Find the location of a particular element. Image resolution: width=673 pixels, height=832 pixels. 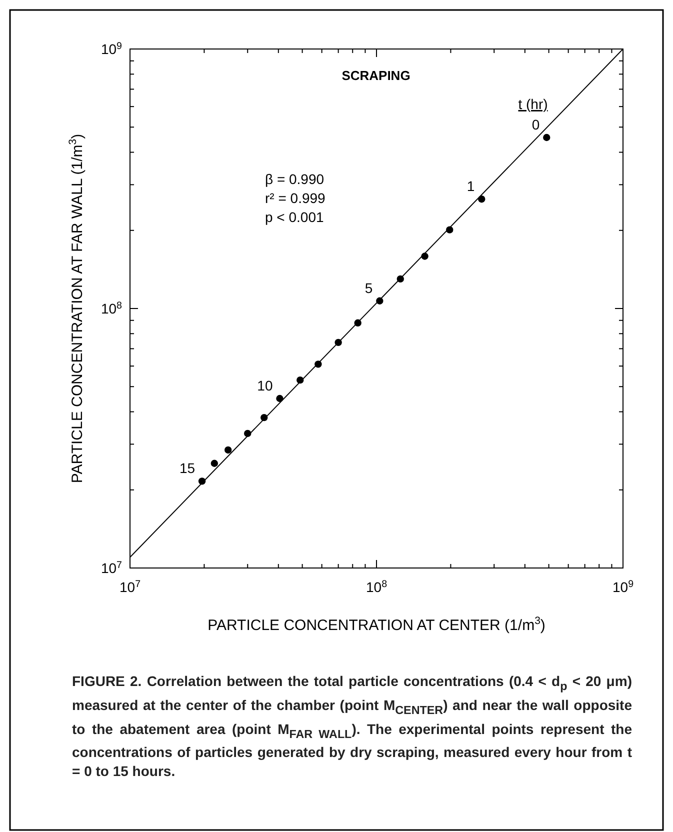

x-tick-label: 10$^{9}$ is located at coordinates (623, 586).